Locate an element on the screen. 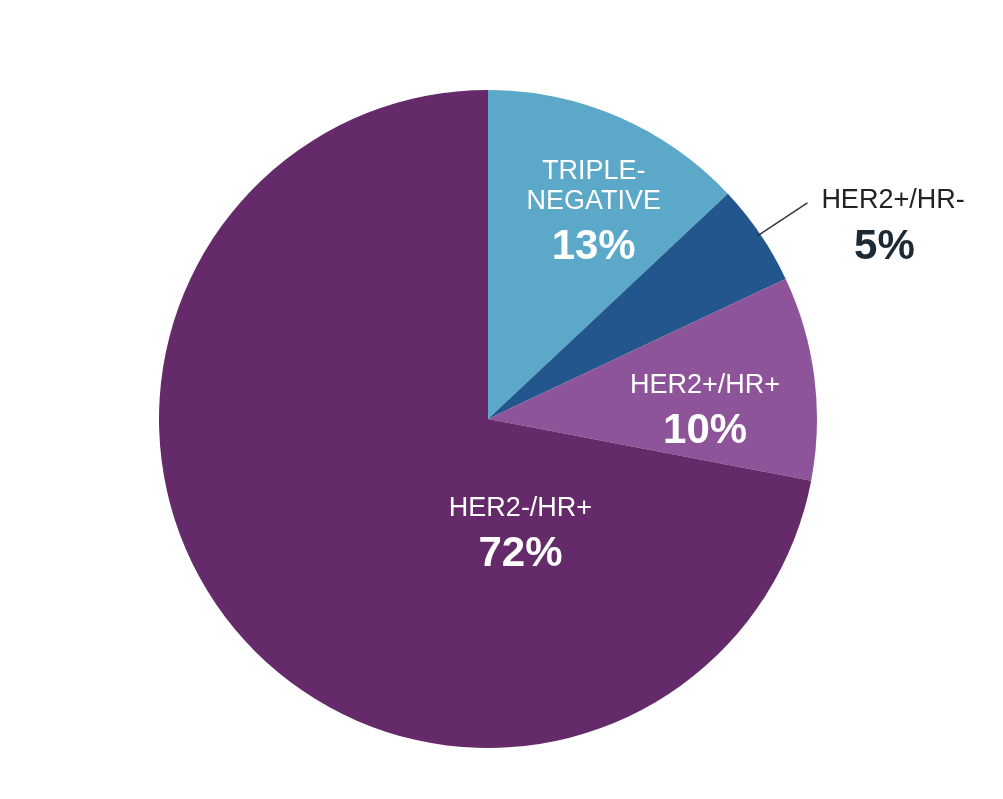 The height and width of the screenshot is (799, 1003). pie-slice is located at coordinates (652, 379).